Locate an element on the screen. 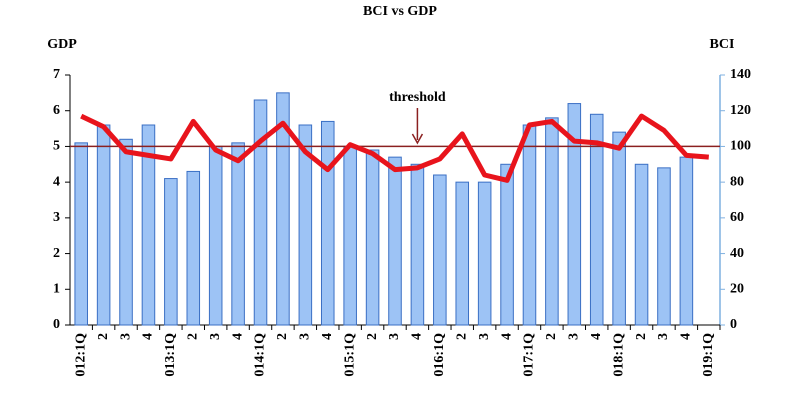 The height and width of the screenshot is (400, 800). y2-tick-label: 140 is located at coordinates (740, 74).